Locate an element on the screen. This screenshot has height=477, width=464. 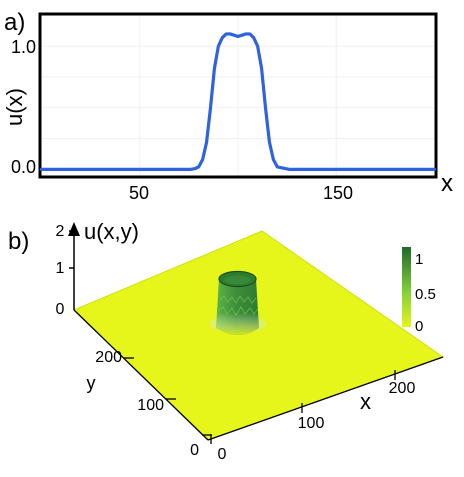
surface-peak is located at coordinates (237, 302).